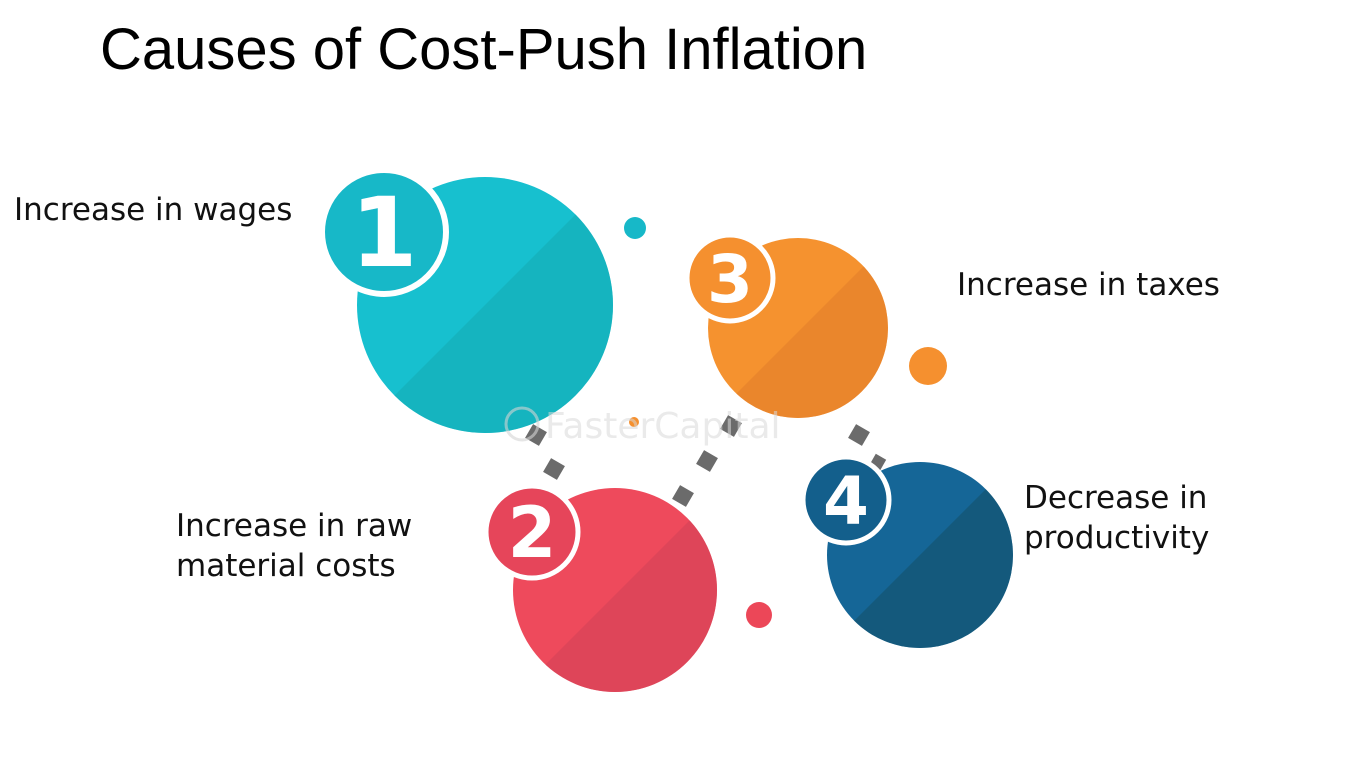 The width and height of the screenshot is (1350, 759). Describe the element at coordinates (663, 426) in the screenshot. I see `watermark-text: FasterCapital` at that location.